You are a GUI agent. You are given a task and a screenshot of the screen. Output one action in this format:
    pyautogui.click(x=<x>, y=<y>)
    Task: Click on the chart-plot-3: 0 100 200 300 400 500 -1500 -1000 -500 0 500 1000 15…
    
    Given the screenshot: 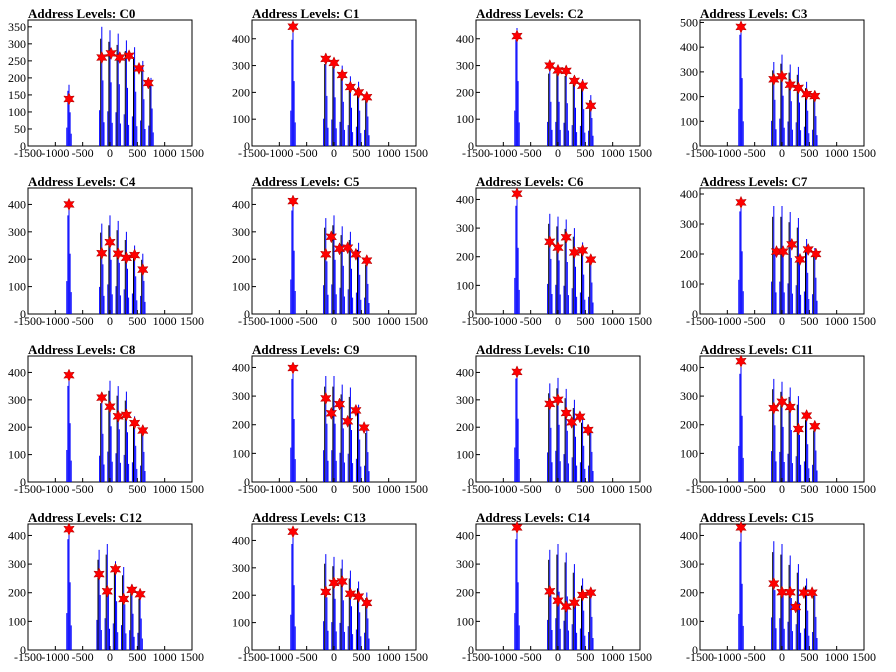 What is the action you would take?
    pyautogui.click(x=778, y=87)
    